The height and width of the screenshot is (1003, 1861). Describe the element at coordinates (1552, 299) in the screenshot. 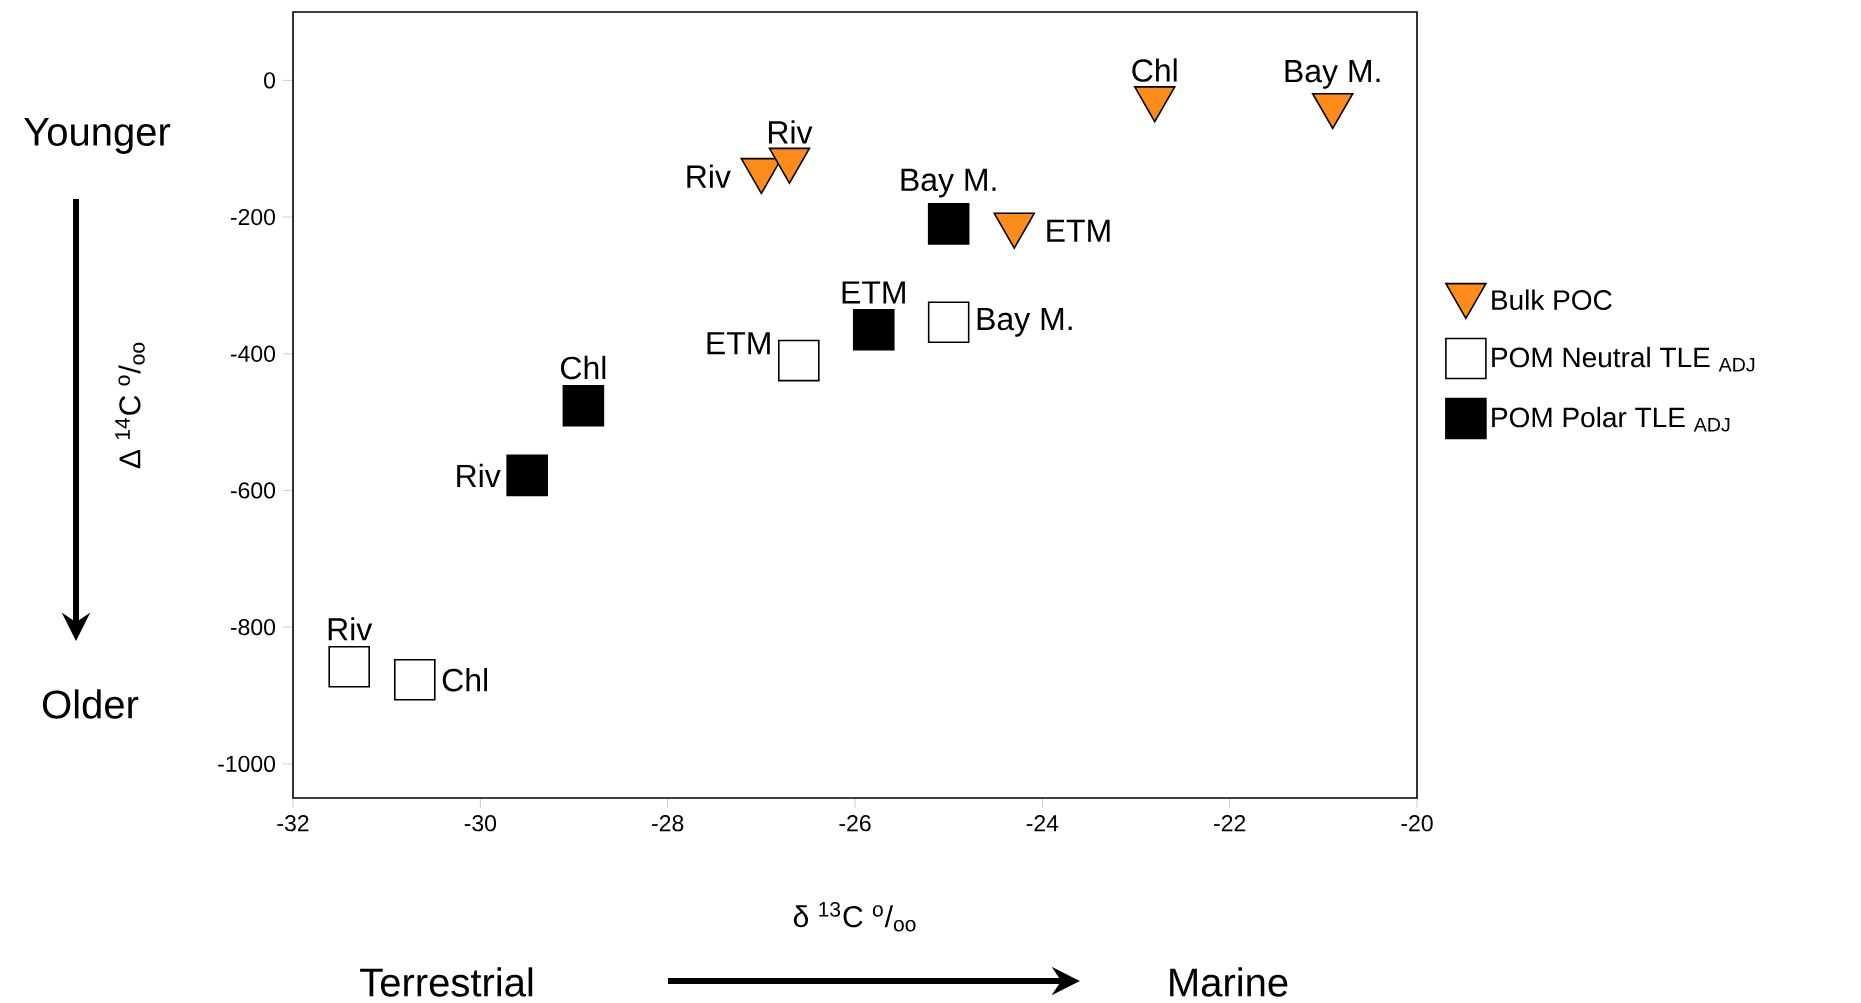

I see `legend-label: Bulk POC` at that location.